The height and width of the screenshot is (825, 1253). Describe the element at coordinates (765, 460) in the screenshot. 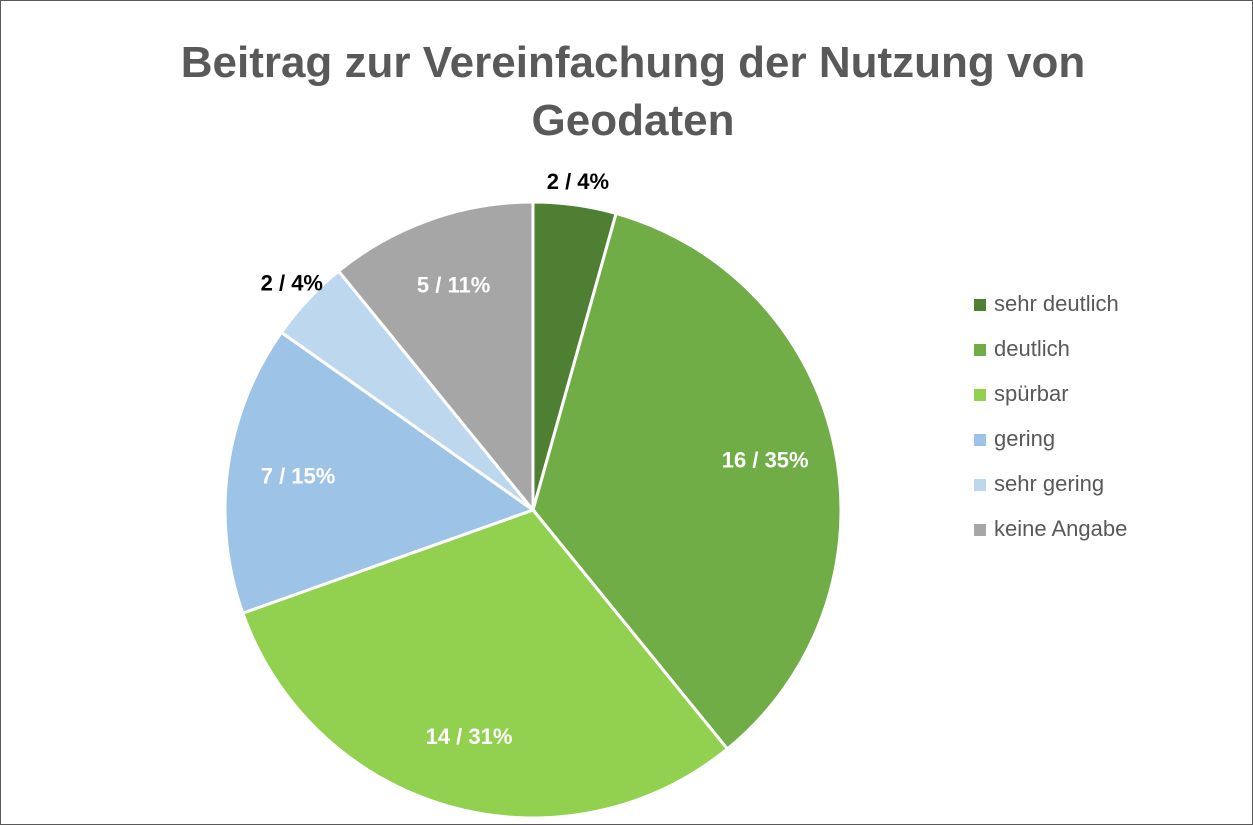

I see `data-label: 16 / 35%` at that location.